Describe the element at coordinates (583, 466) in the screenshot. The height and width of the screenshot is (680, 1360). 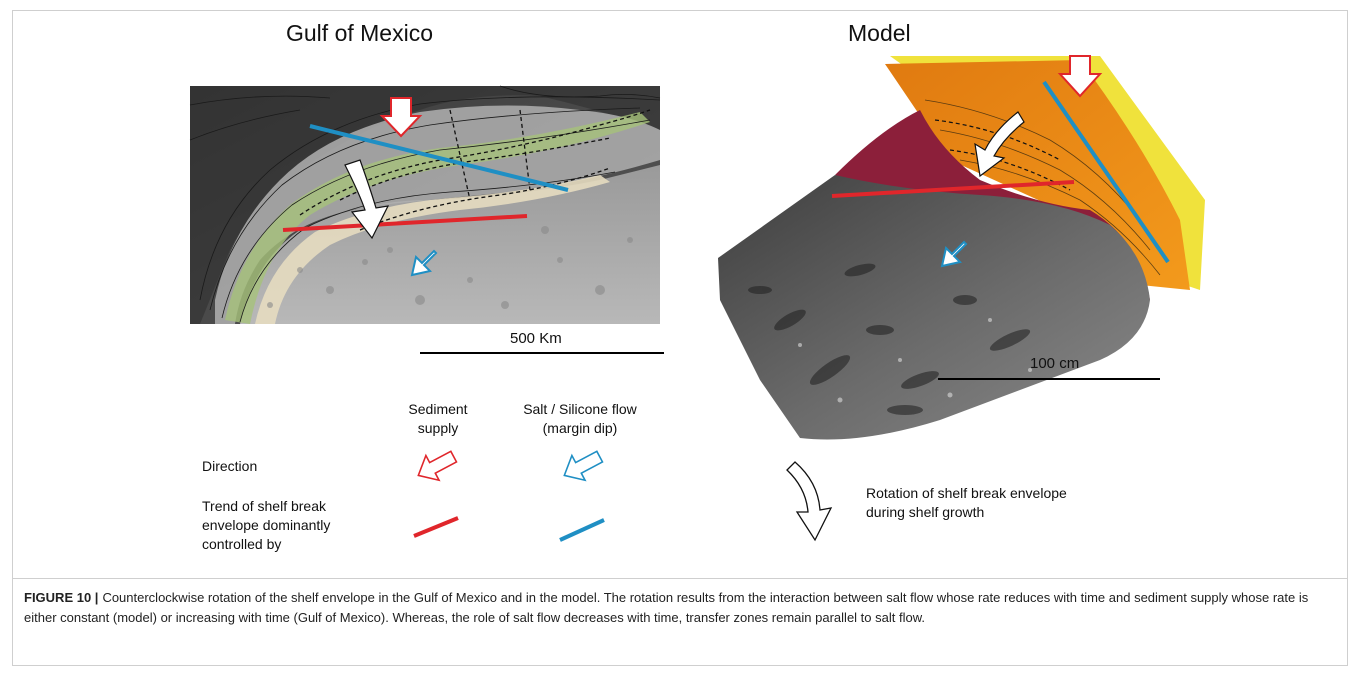
I see `legend-salt-direction-icon` at that location.